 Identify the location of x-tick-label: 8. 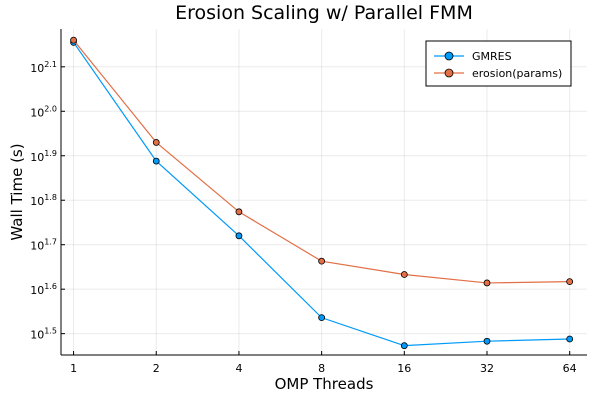
(321, 368).